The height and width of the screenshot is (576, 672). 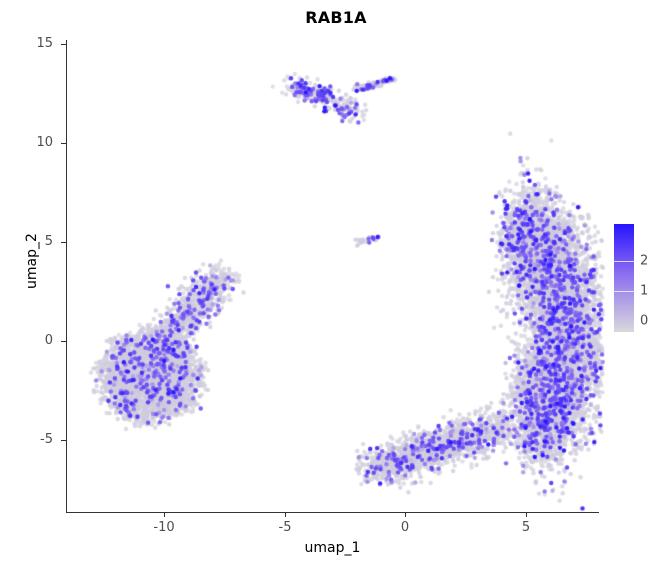 I want to click on colorbar-legend: 2 1 0, so click(x=631, y=278).